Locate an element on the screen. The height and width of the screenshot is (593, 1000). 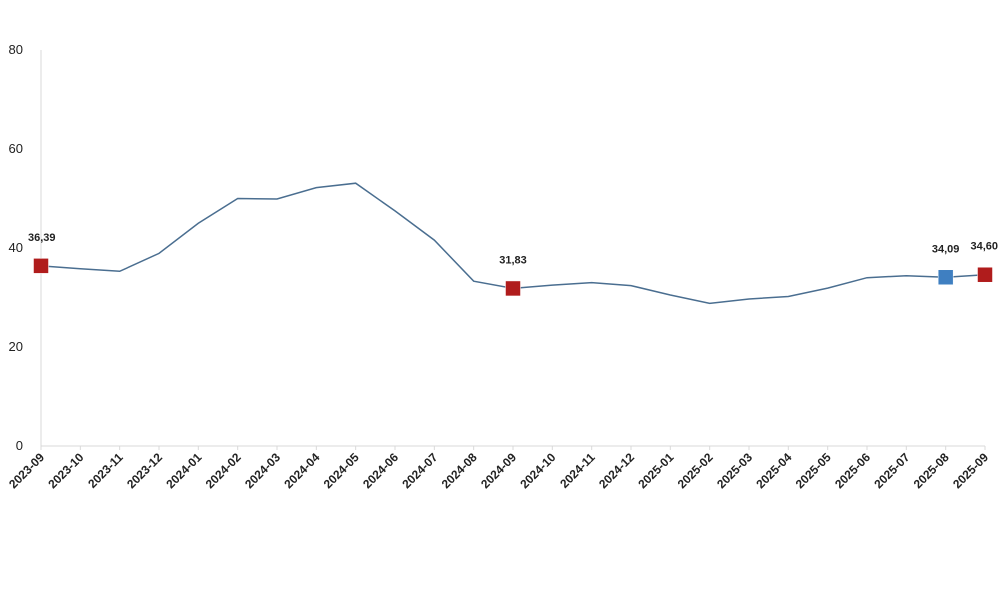
y-tick-label: 40 is located at coordinates (16, 247).